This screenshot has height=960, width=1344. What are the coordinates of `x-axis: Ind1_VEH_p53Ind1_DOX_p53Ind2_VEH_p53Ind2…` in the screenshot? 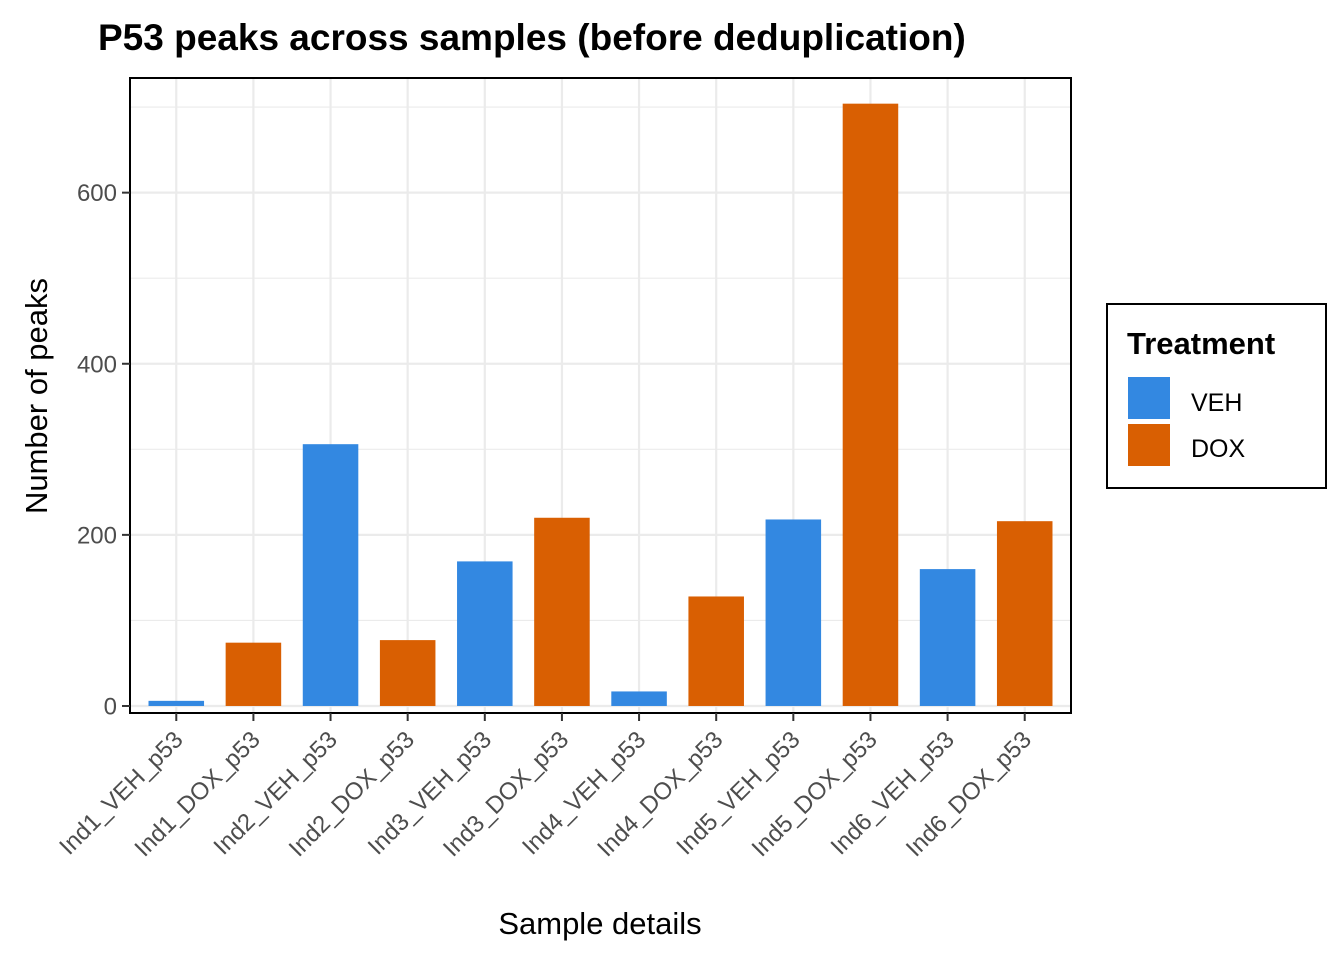 It's located at (545, 787).